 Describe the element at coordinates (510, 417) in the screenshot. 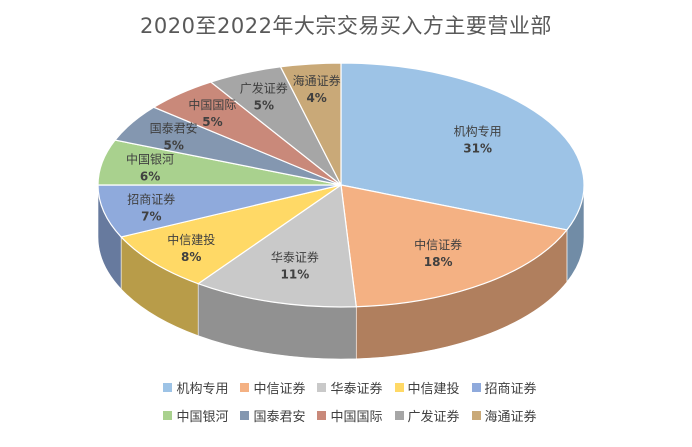

I see `legend-label: 海通证券` at that location.